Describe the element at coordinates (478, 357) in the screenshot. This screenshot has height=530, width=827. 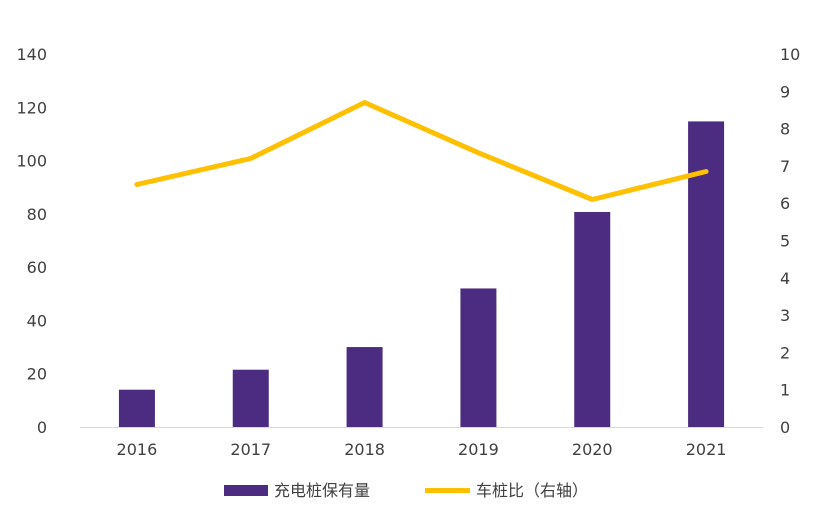
I see `bar-2019` at that location.